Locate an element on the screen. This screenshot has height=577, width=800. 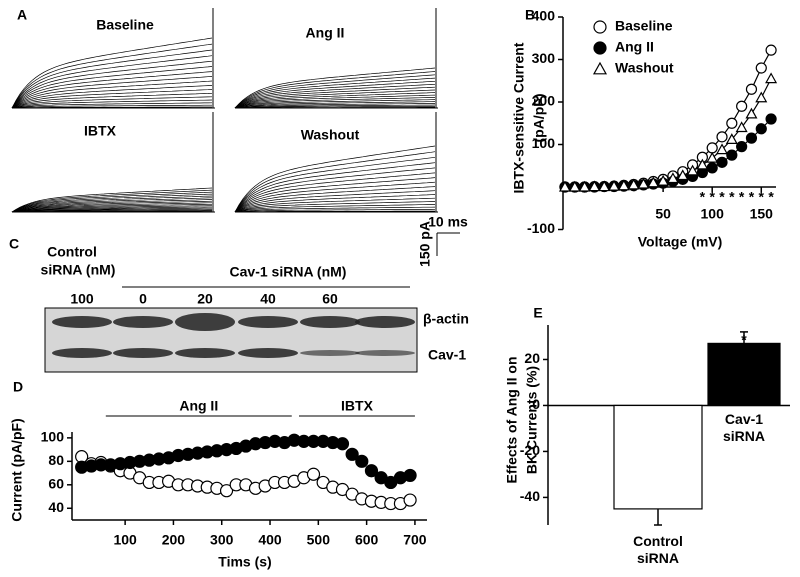
y-tick-label: 60 is located at coordinates (56, 484).